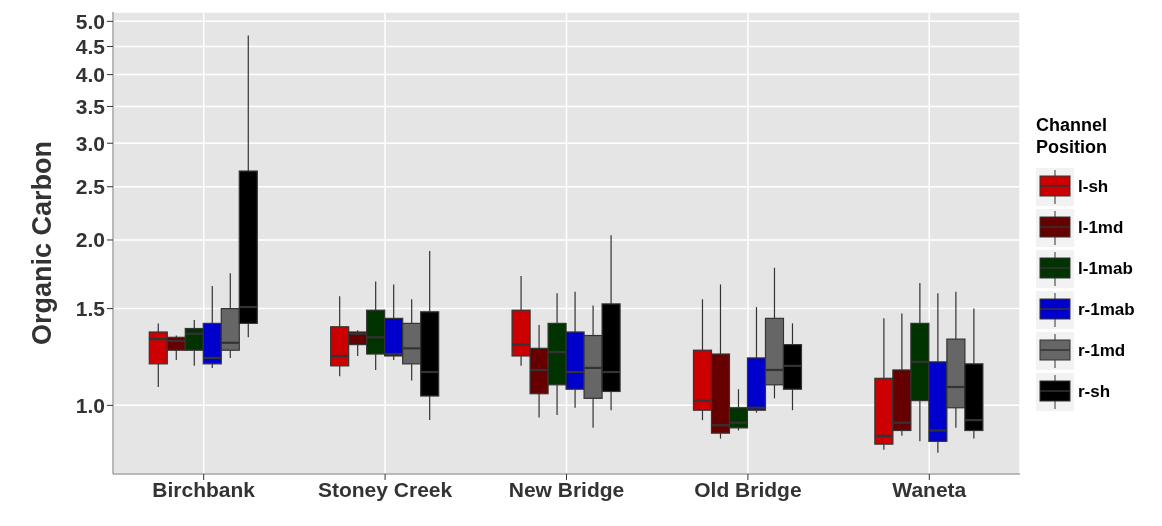 The width and height of the screenshot is (1162, 526). I want to click on x-tick-label: Waneta, so click(929, 489).